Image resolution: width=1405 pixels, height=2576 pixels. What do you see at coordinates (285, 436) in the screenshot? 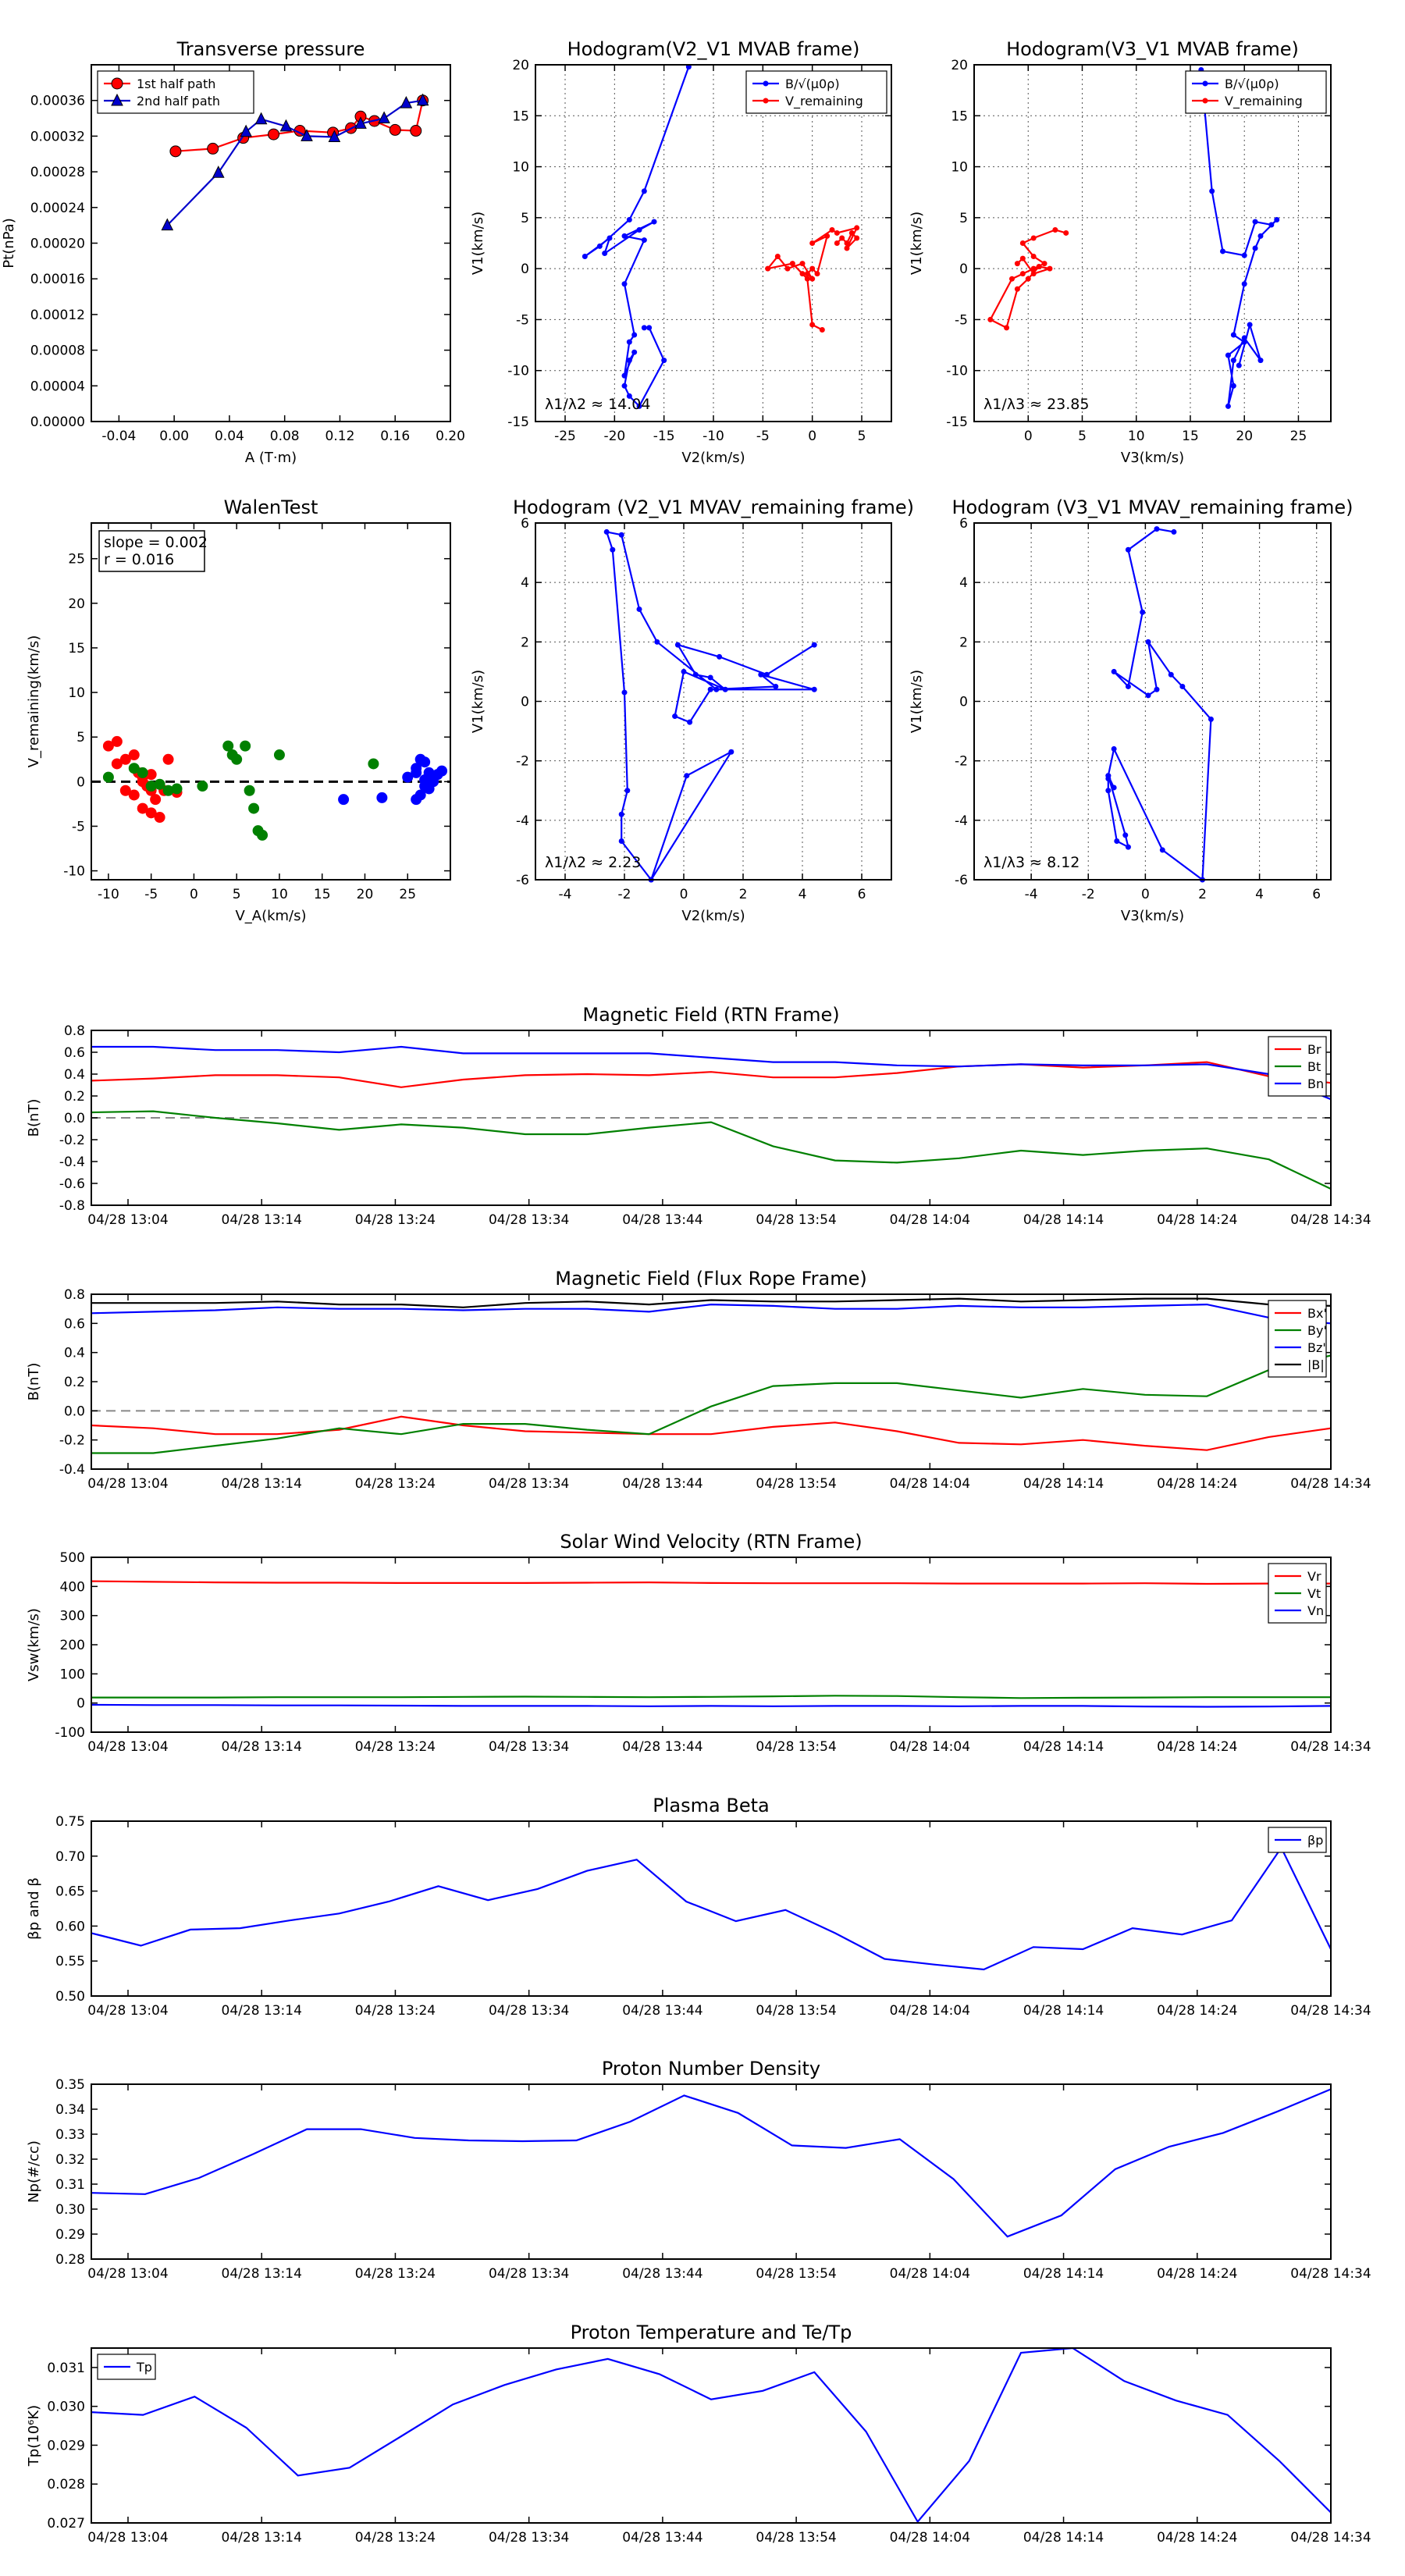
I see `x-tick-label: 0.08` at bounding box center [285, 436].